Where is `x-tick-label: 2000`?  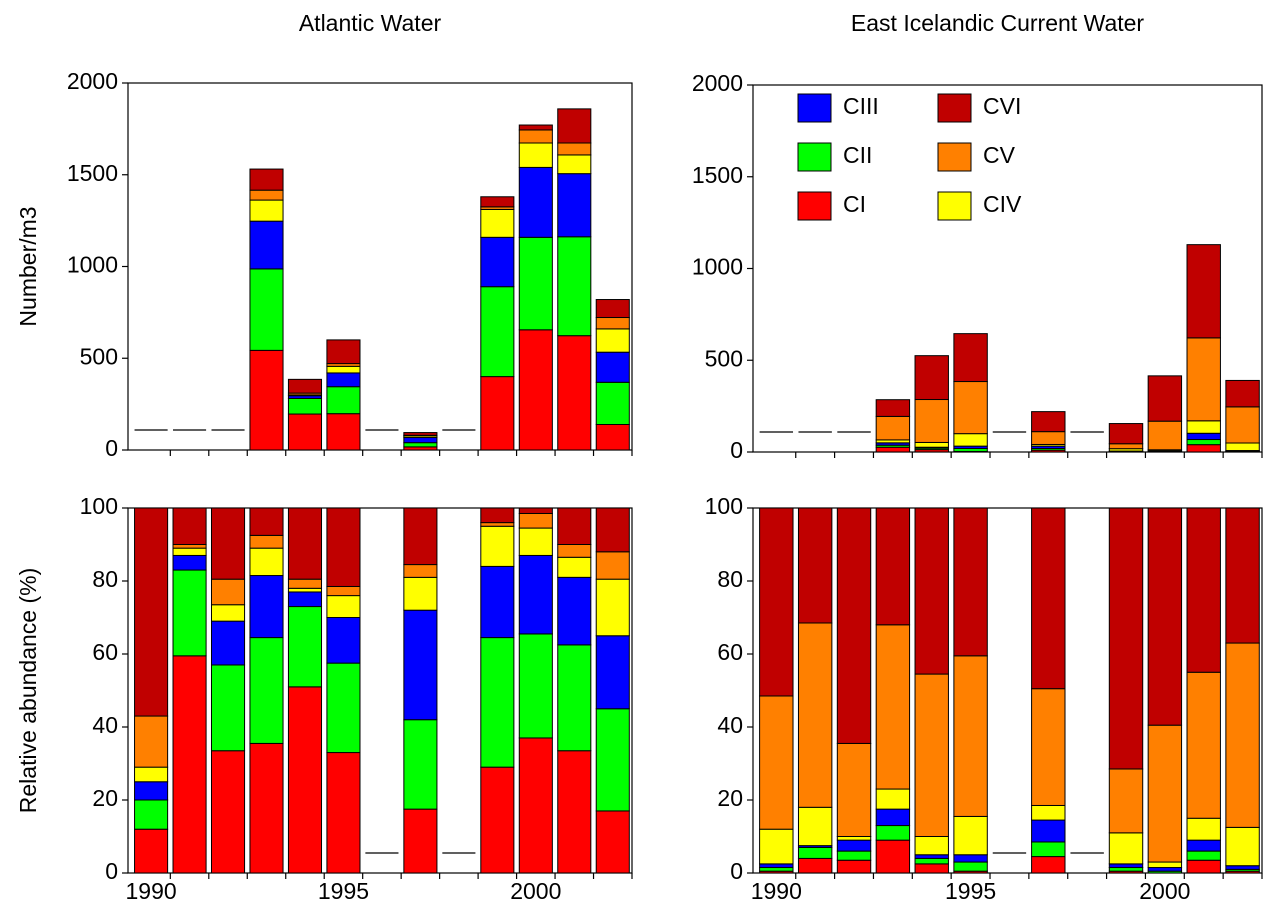 x-tick-label: 2000 is located at coordinates (535, 891).